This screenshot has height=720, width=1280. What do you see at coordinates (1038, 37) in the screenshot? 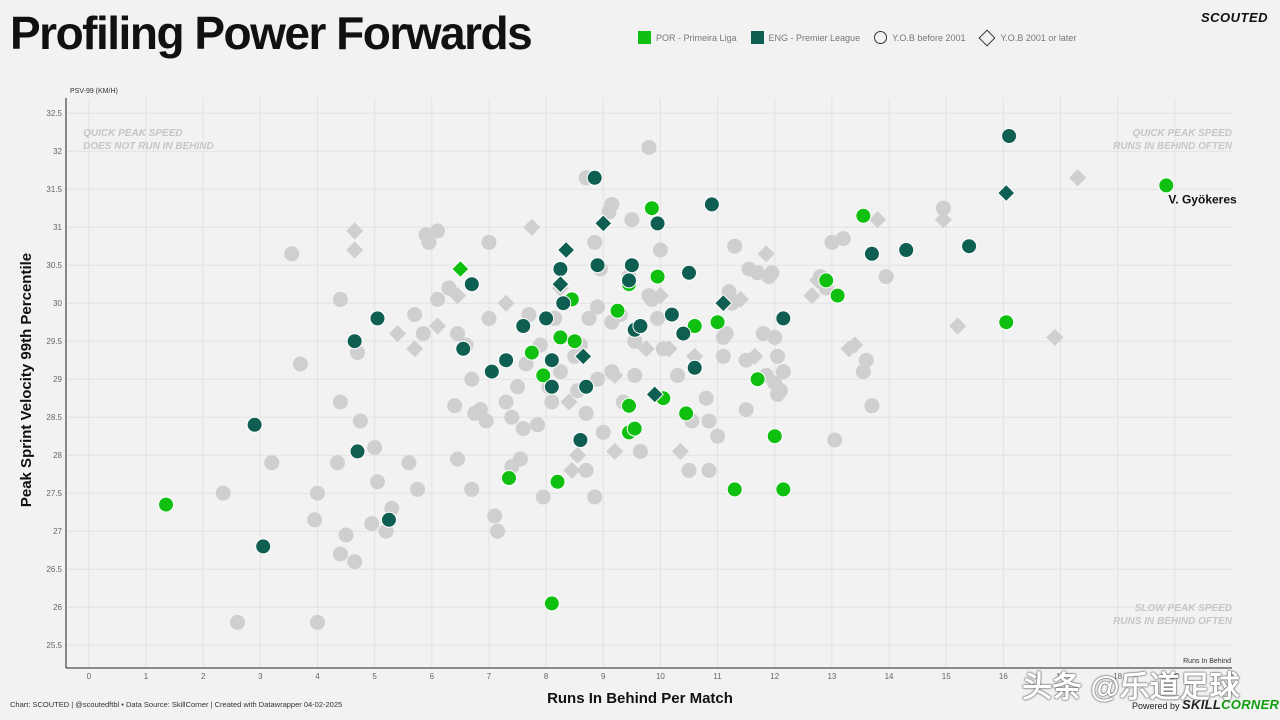
I see `legend-label-yob-after: Y.O.B 2001 or later` at bounding box center [1038, 37].